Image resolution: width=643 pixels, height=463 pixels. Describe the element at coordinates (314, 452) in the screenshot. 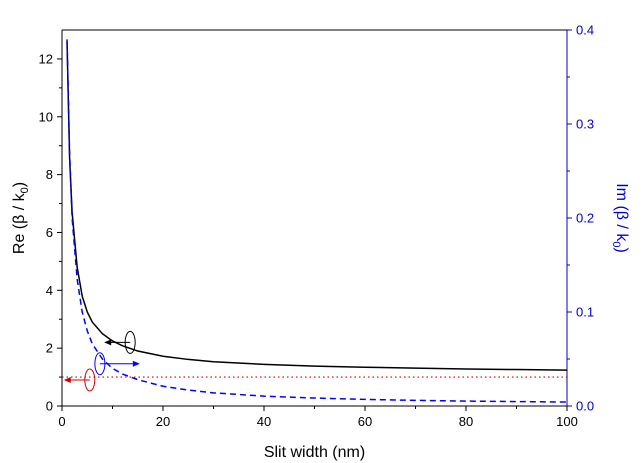

I see `x-axis-title: Slit width (nm)` at that location.